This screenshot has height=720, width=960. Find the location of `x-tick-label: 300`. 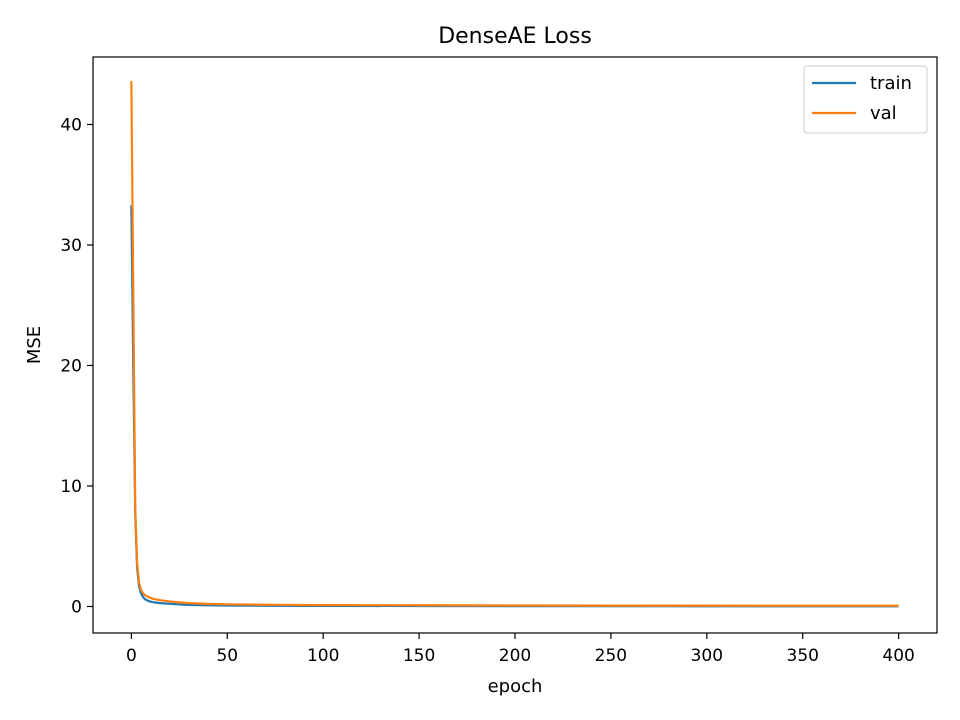

x-tick-label: 300 is located at coordinates (707, 656).